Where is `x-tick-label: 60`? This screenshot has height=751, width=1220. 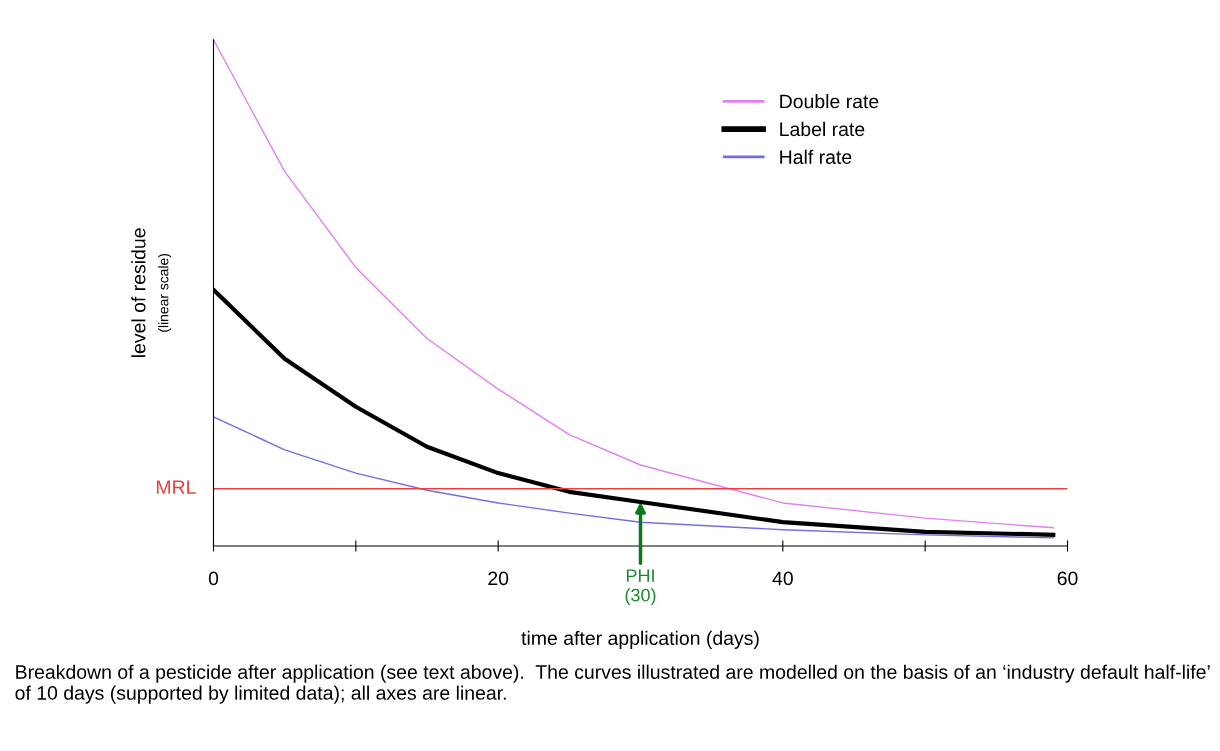 x-tick-label: 60 is located at coordinates (1067, 578).